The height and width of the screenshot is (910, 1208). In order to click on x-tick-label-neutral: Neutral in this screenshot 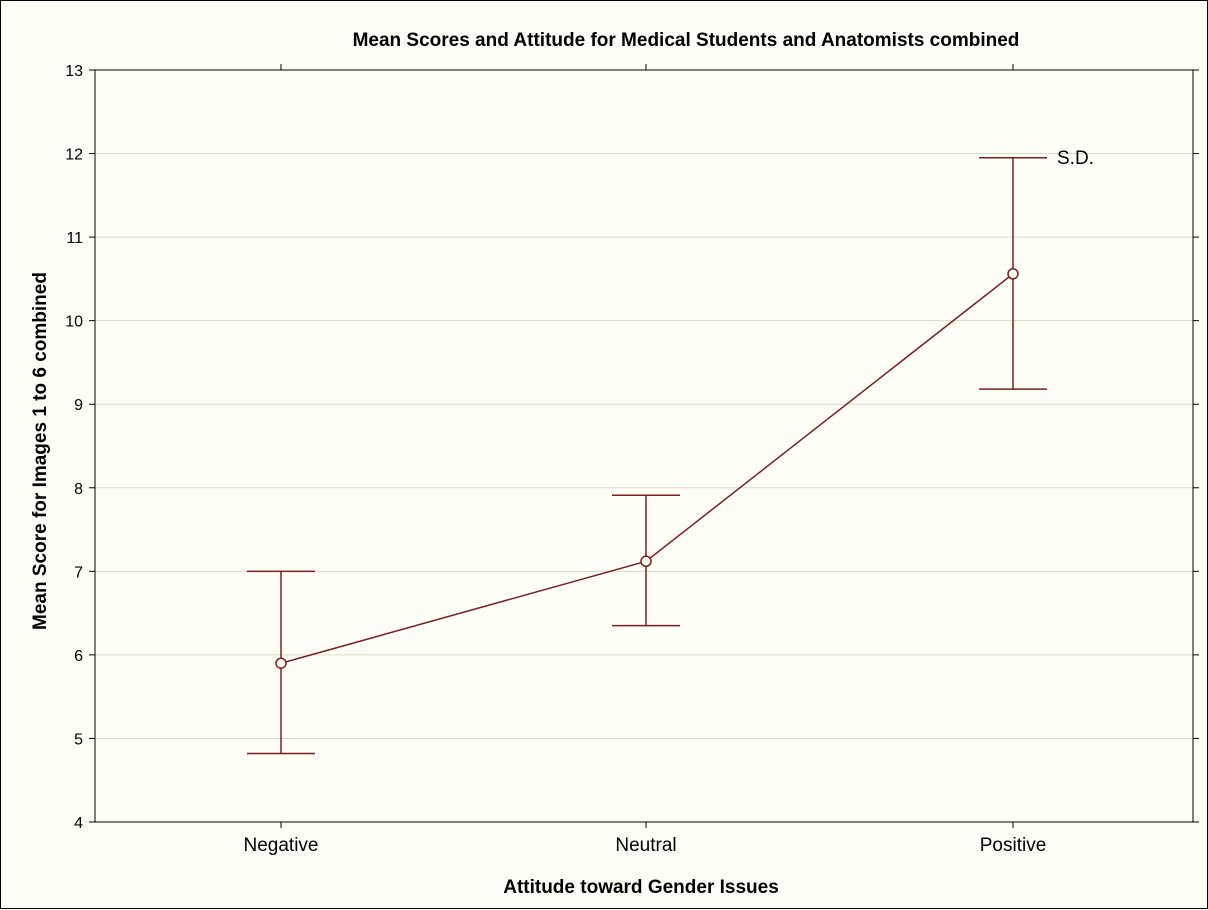, I will do `click(645, 845)`.